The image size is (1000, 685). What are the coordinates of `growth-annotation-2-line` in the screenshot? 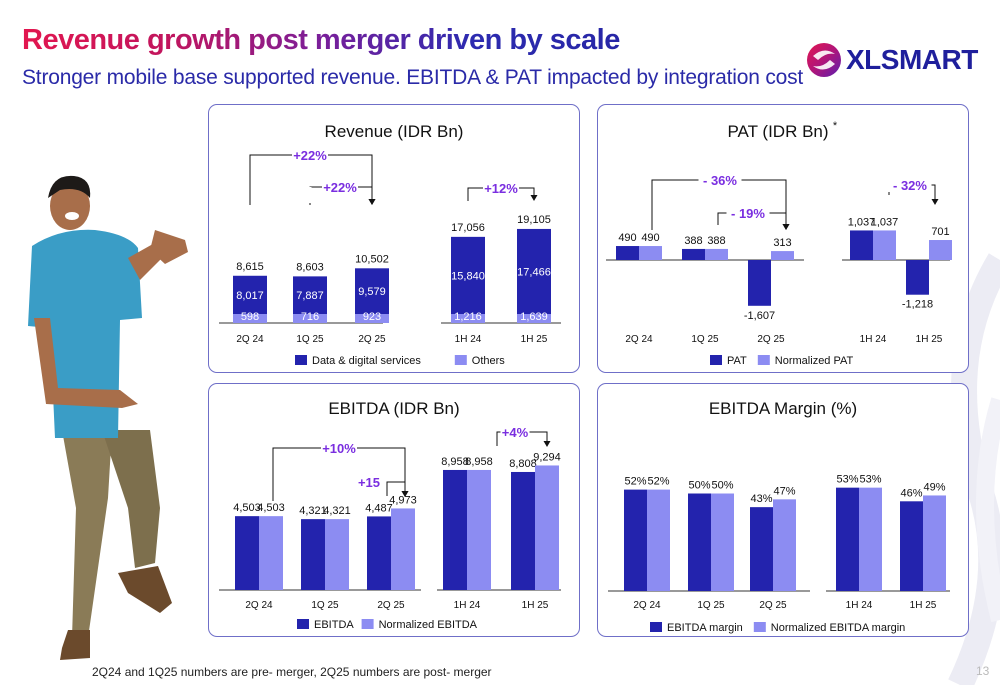 It's located at (396, 488).